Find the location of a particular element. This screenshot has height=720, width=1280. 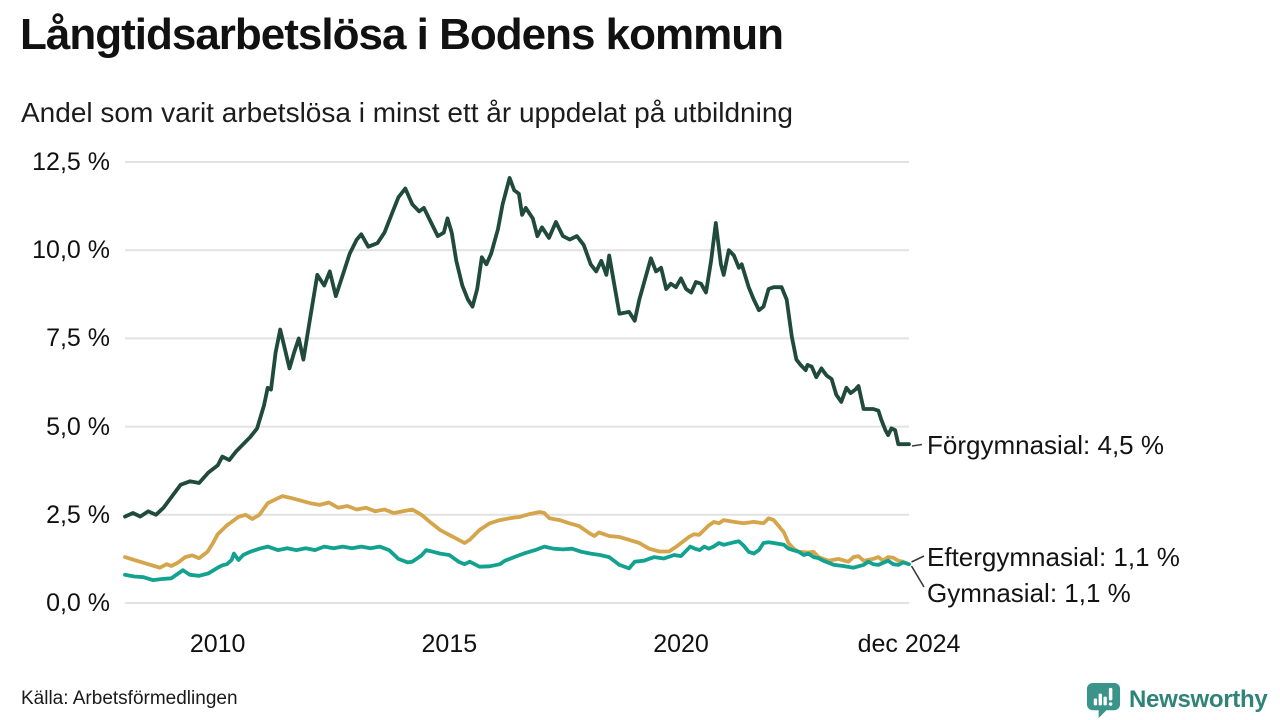

x-axis-tick-label: 2010 is located at coordinates (217, 644).